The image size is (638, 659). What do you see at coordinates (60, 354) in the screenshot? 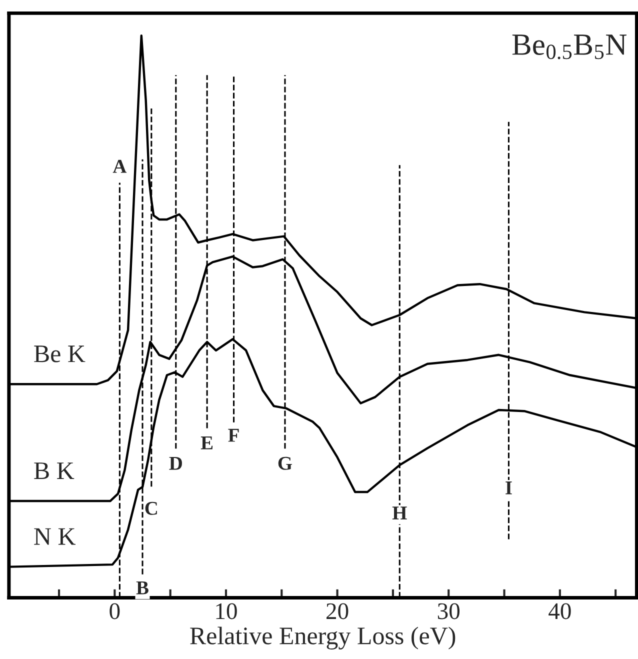
I see `series-label: Be K` at bounding box center [60, 354].